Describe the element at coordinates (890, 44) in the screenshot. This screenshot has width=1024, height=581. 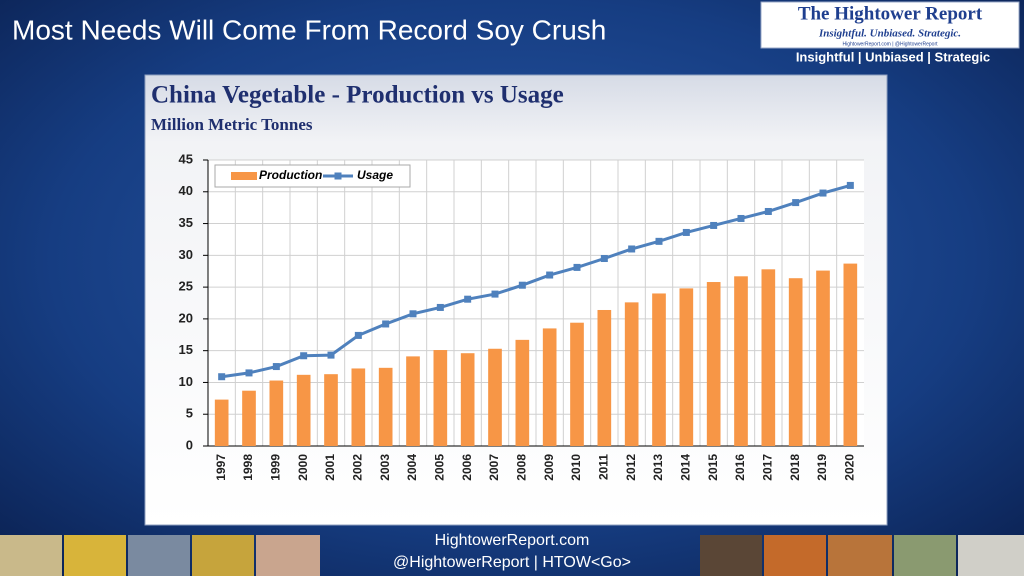
I see `logo-small: HightowerReport.com | @HightowerReport` at that location.